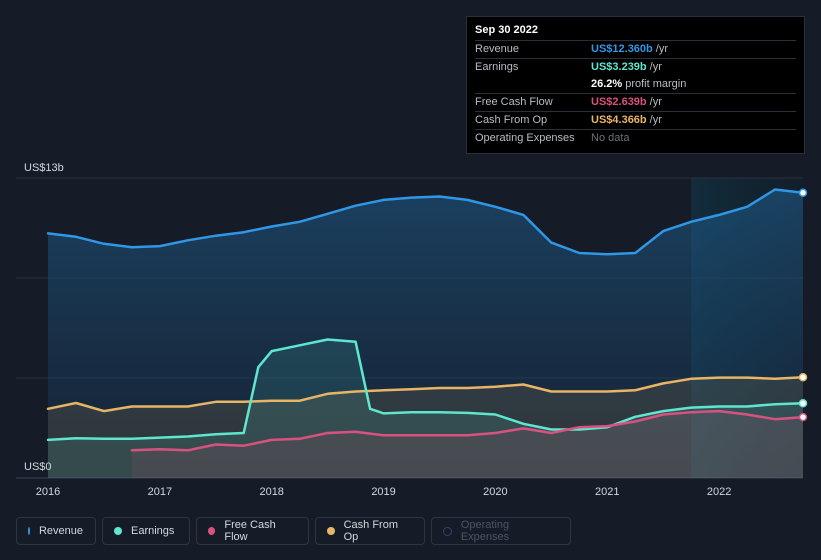 The image size is (821, 560). I want to click on tooltip-revenue-unit: /yr, so click(661, 49).